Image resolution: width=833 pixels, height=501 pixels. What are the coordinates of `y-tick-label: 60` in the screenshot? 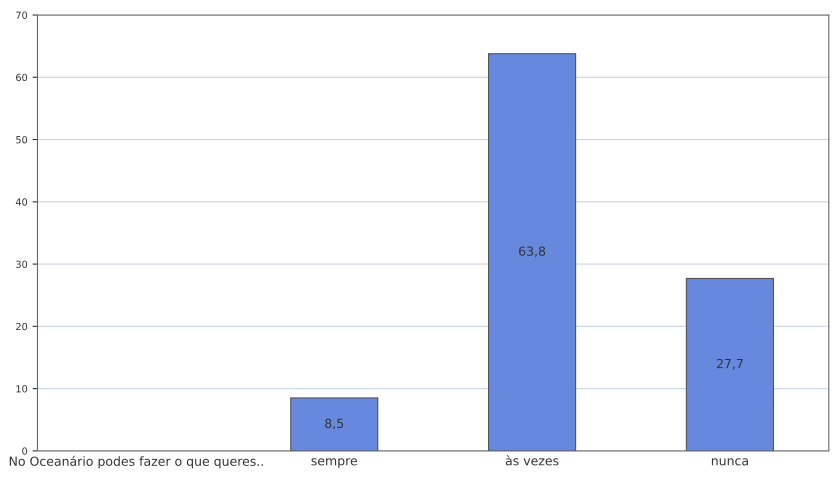 It's located at (22, 78).